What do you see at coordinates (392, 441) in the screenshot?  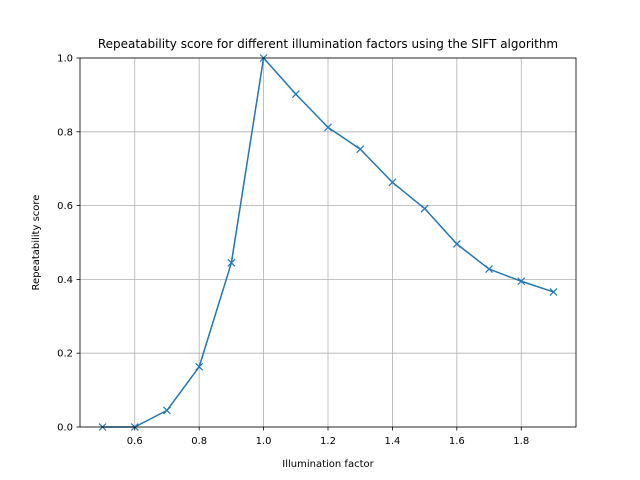 I see `x-tick-label: 1.4` at bounding box center [392, 441].